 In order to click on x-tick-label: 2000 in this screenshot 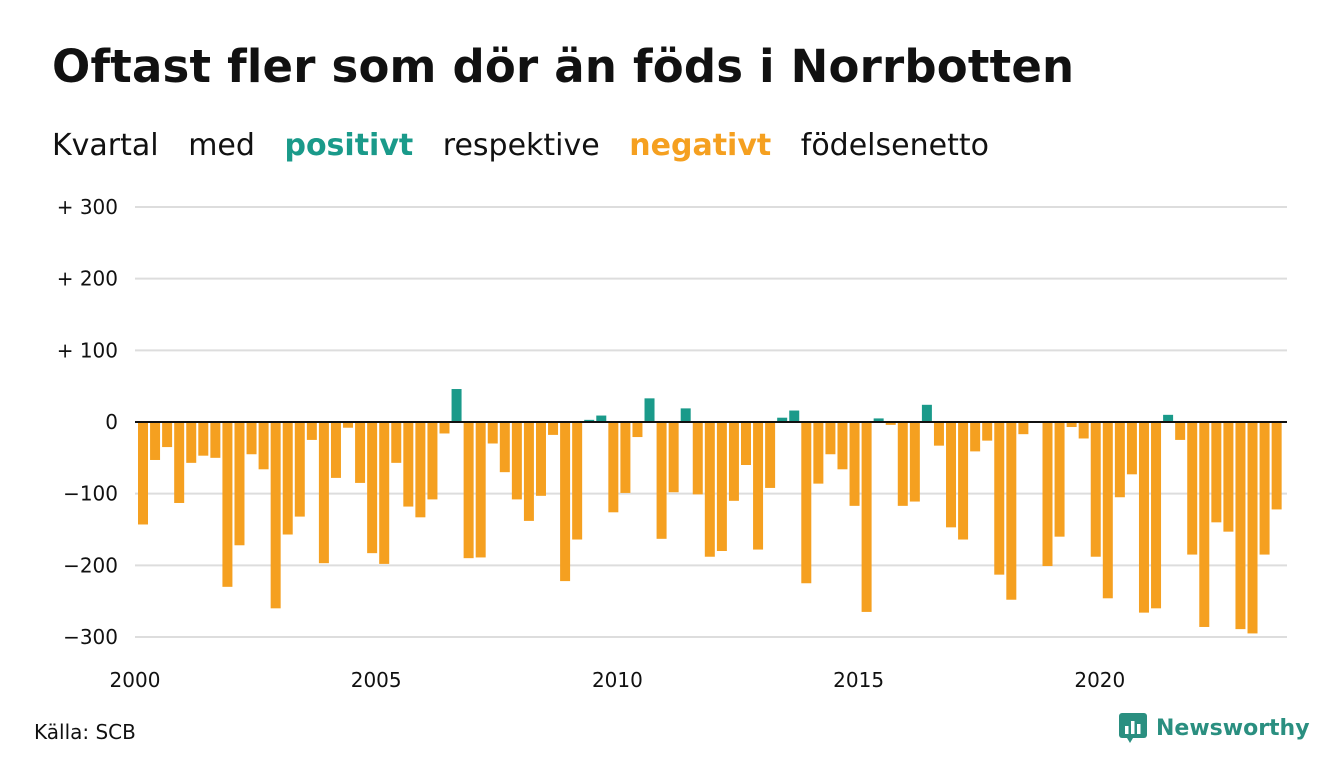, I will do `click(135, 680)`.